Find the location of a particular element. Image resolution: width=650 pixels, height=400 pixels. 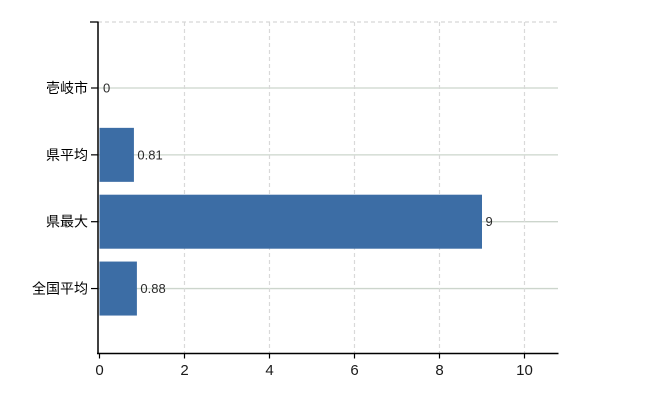

bar-value-label: 0.88 is located at coordinates (152, 288).